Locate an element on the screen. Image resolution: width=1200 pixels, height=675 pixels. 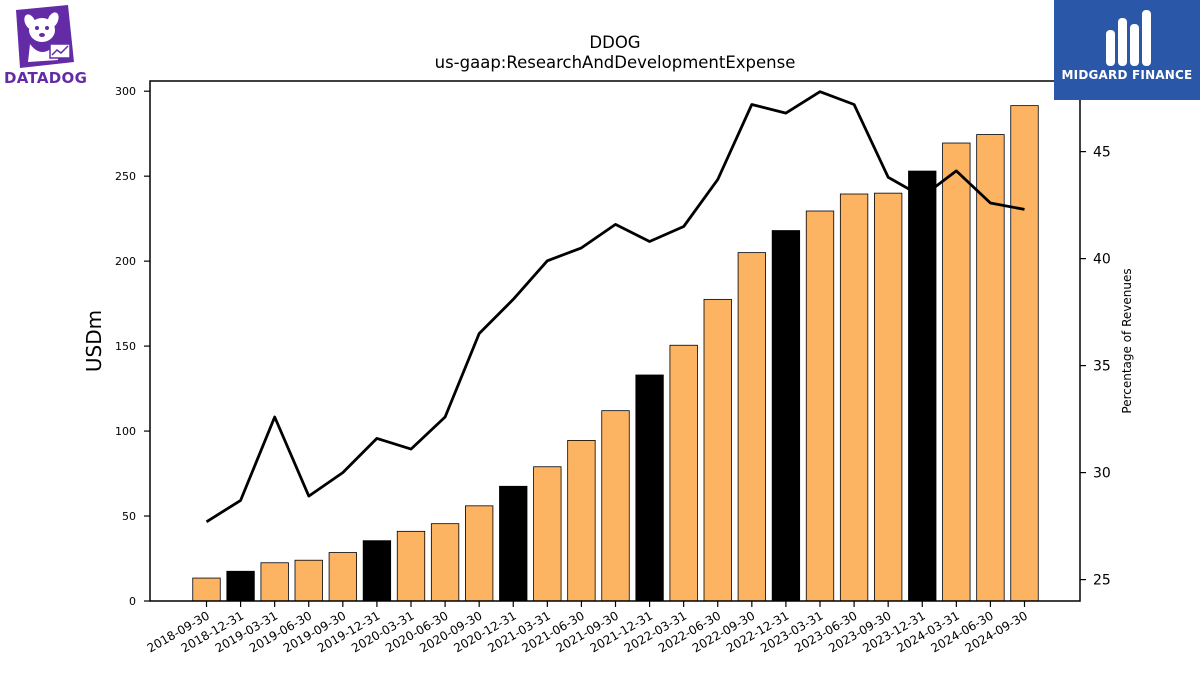
midgard-logo-text: MIDGARD FINANCE is located at coordinates (1127, 75).